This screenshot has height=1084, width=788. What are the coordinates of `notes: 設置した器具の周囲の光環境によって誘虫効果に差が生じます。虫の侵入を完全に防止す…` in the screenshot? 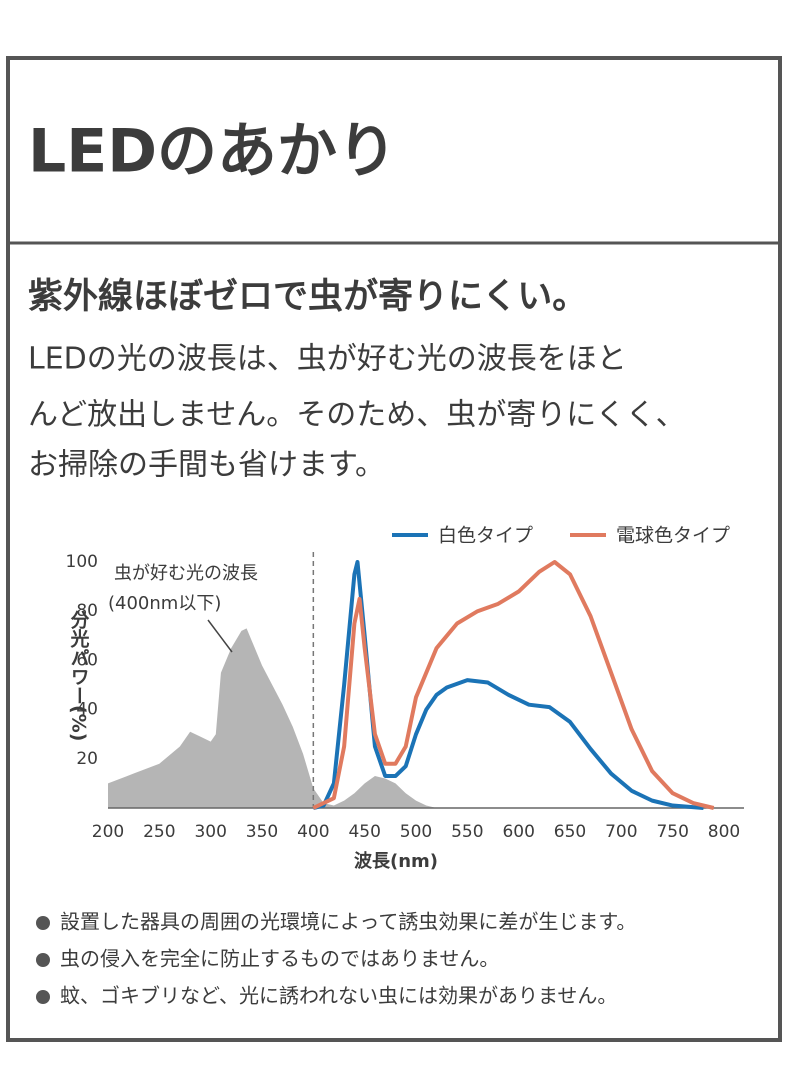 It's located at (336, 959).